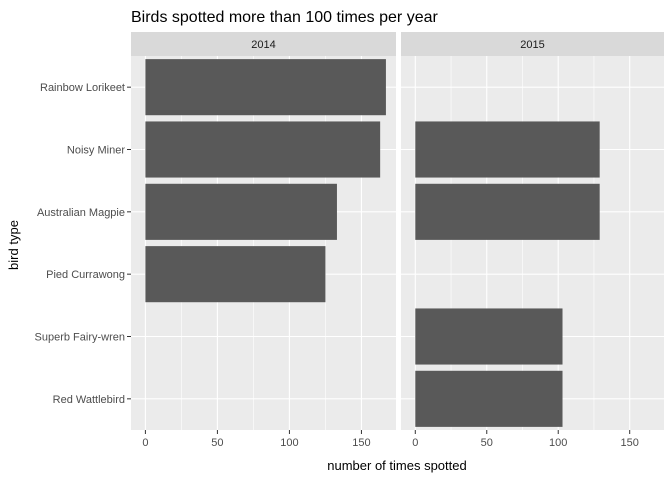  What do you see at coordinates (89, 400) in the screenshot?
I see `y-tick-label: Red Wattlebird` at bounding box center [89, 400].